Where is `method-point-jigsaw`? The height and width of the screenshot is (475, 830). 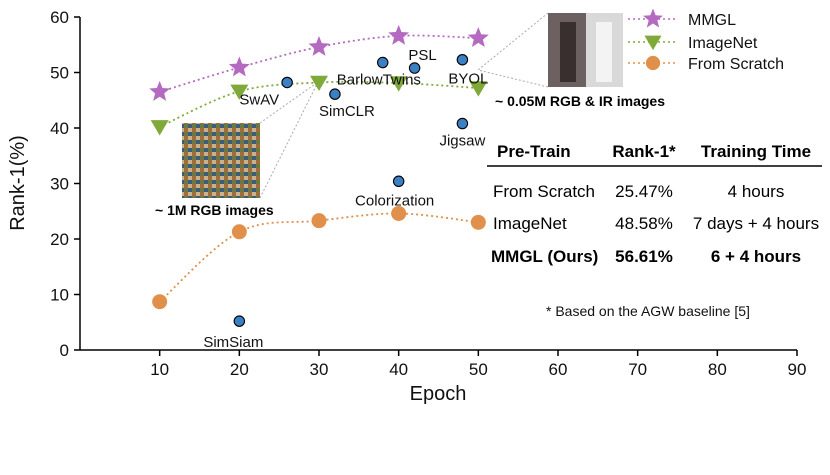 method-point-jigsaw is located at coordinates (462, 123).